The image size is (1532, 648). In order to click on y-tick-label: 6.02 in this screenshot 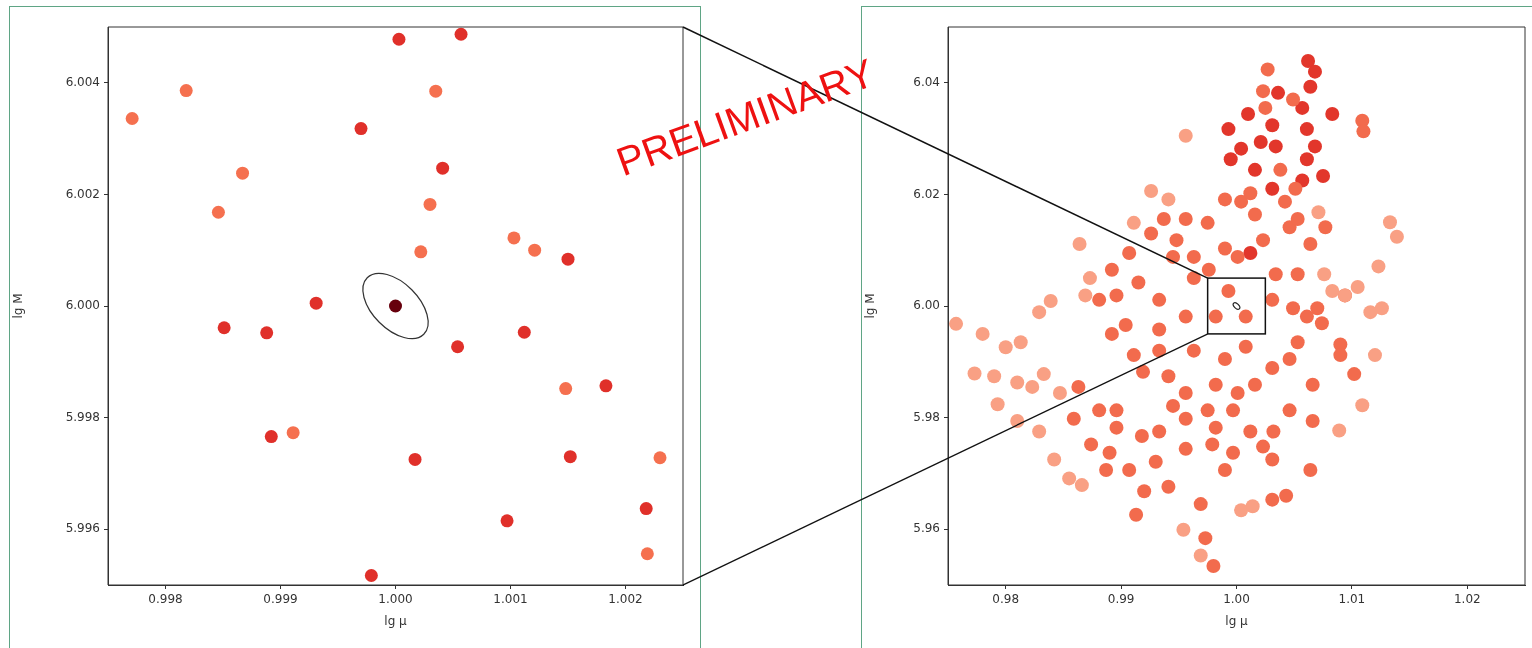, I will do `click(926, 193)`.